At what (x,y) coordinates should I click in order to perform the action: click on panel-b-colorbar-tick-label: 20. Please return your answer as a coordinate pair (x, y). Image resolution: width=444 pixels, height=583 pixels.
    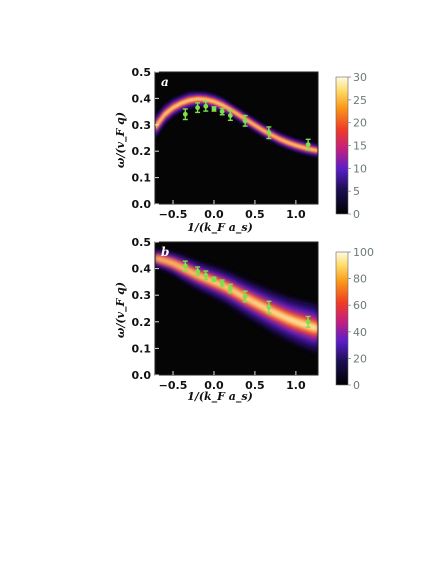
    Looking at the image, I should click on (360, 358).